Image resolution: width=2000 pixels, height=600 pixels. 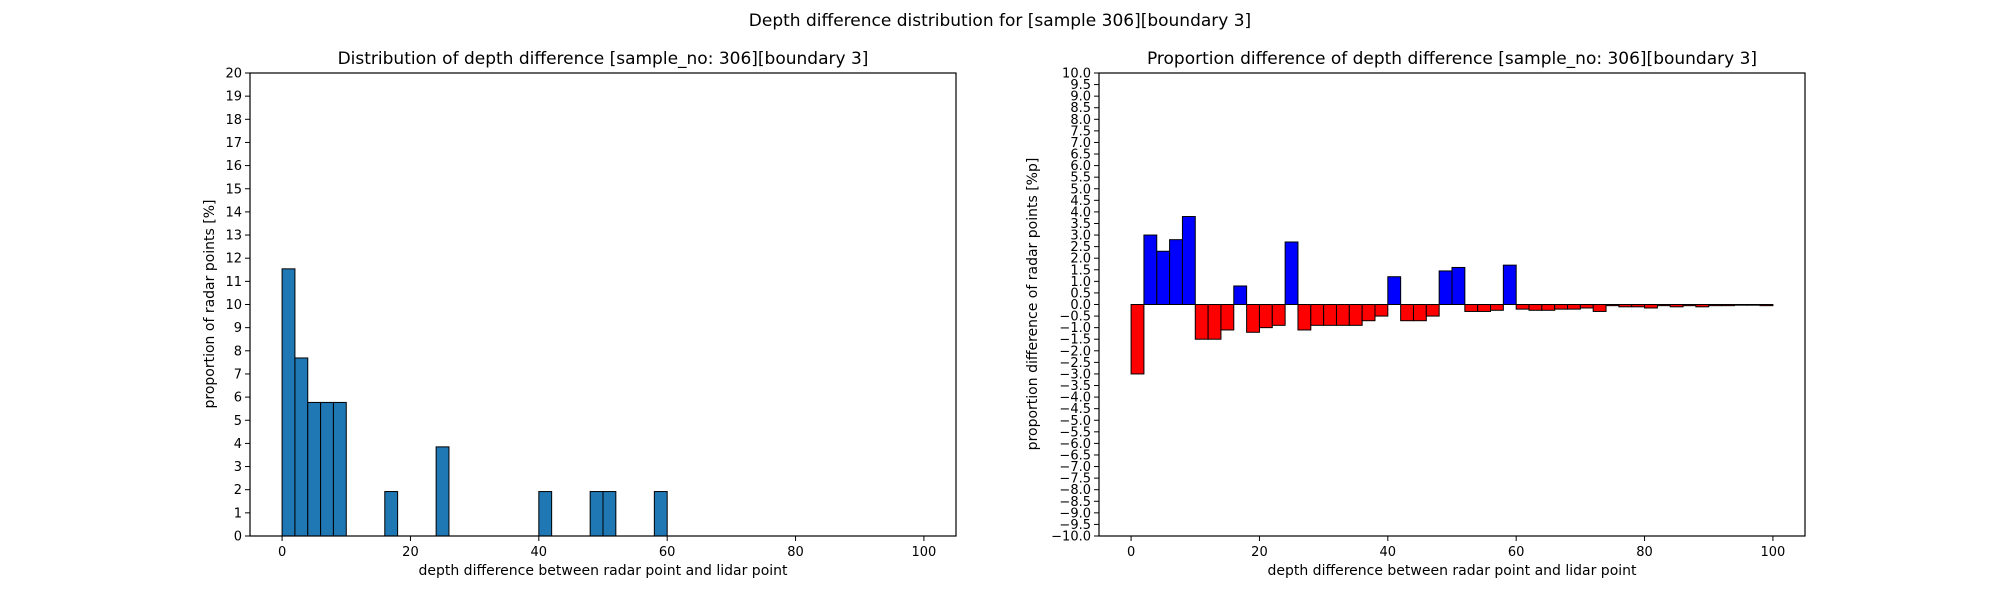 What do you see at coordinates (233, 74) in the screenshot?
I see `distribution-y-tick-label: 20` at bounding box center [233, 74].